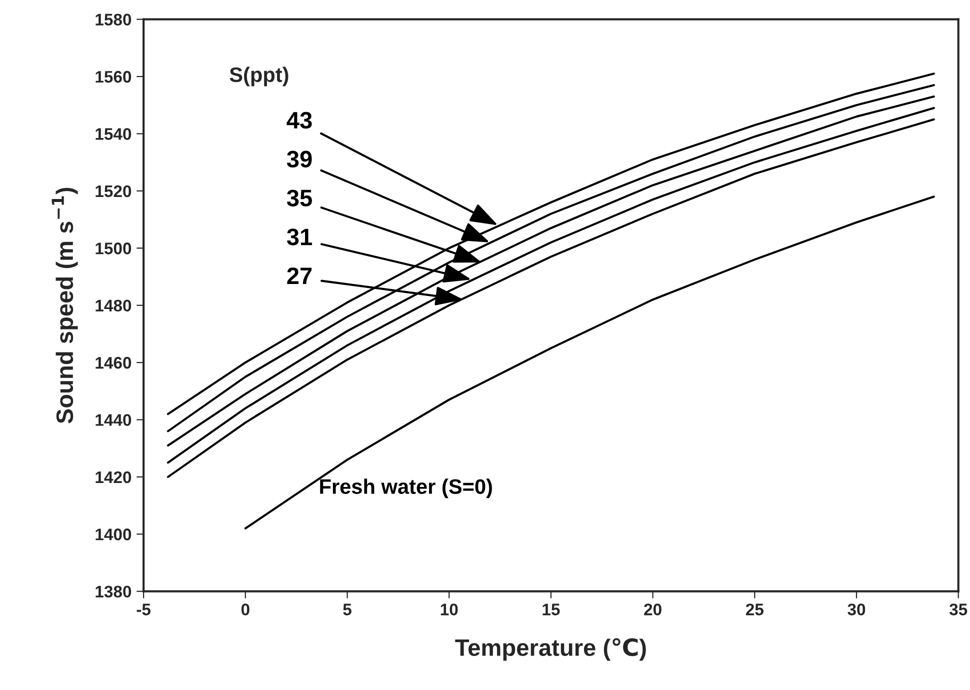 The image size is (970, 690). Describe the element at coordinates (114, 477) in the screenshot. I see `y-tick-label: 1420` at that location.